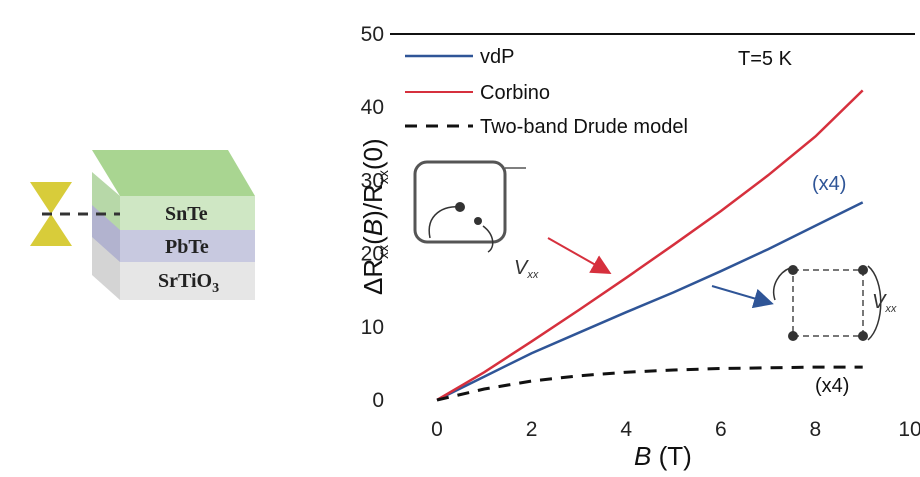 This screenshot has height=477, width=920. I want to click on dirac-cone-icon, so click(51, 214).